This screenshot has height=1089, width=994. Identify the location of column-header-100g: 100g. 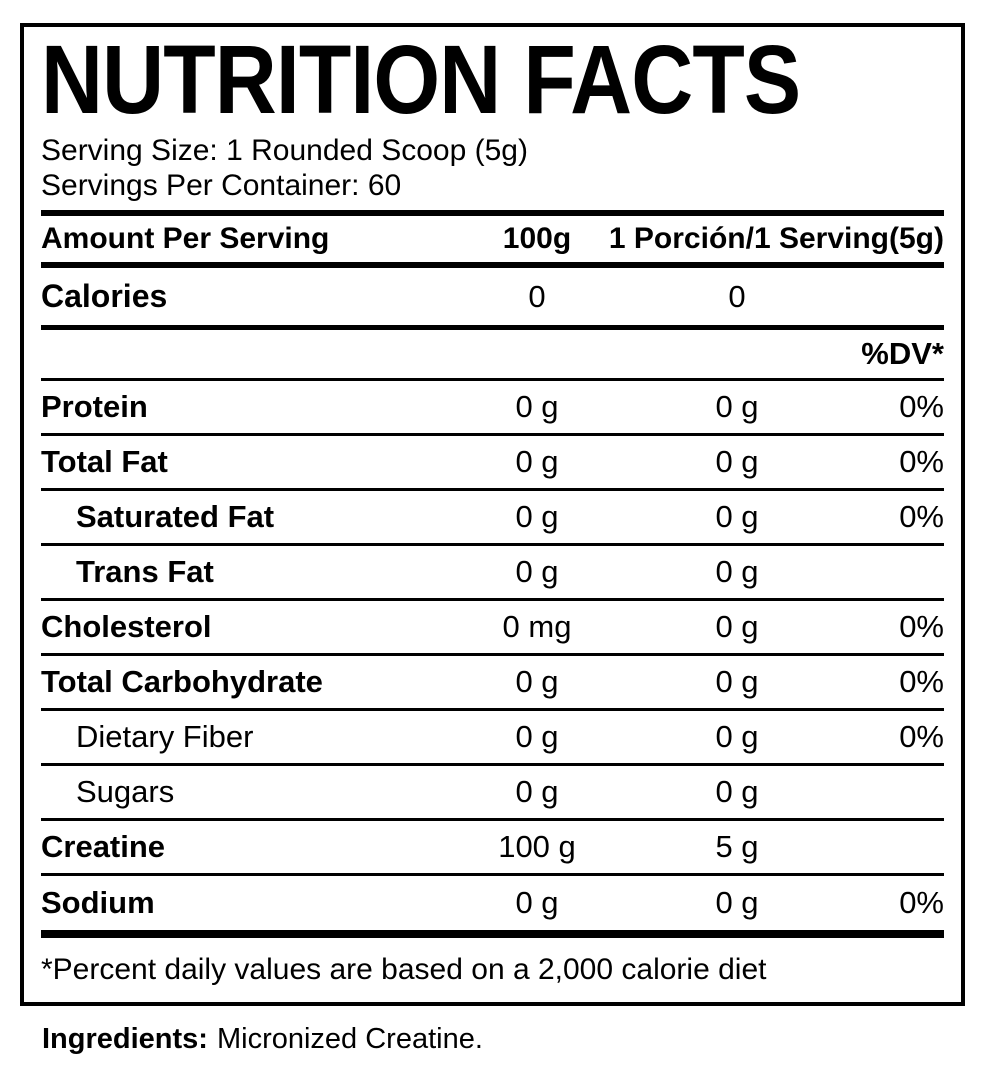
(537, 238).